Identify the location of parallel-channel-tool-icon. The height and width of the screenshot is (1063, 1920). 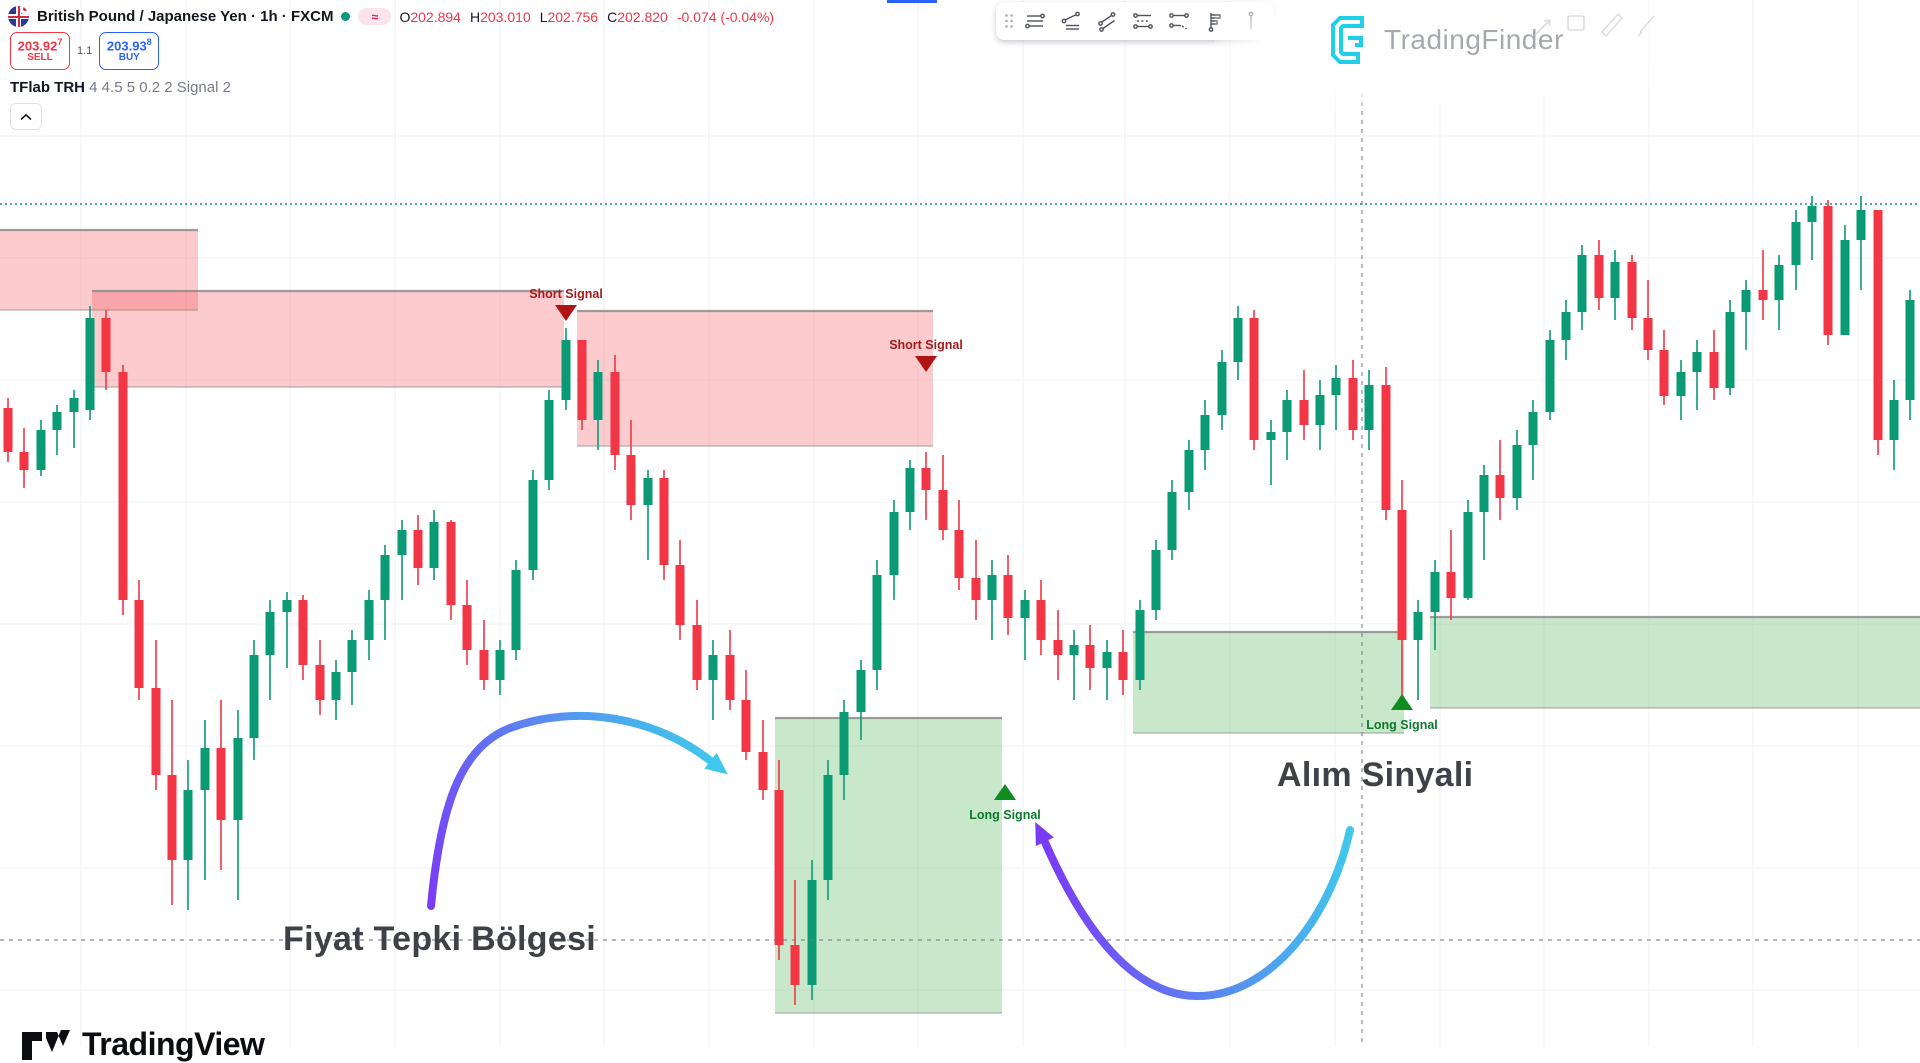
(1107, 21).